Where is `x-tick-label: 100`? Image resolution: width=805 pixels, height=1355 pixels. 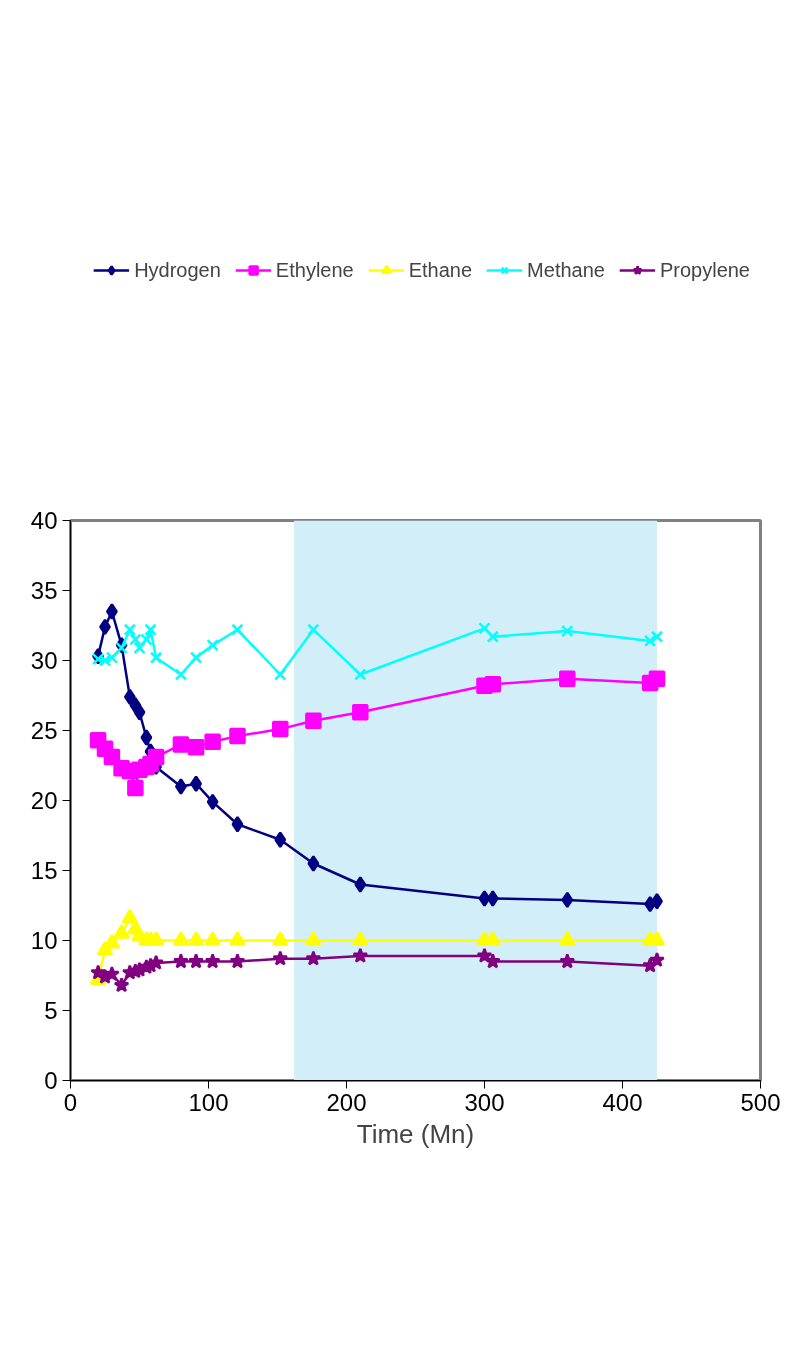 x-tick-label: 100 is located at coordinates (208, 1102).